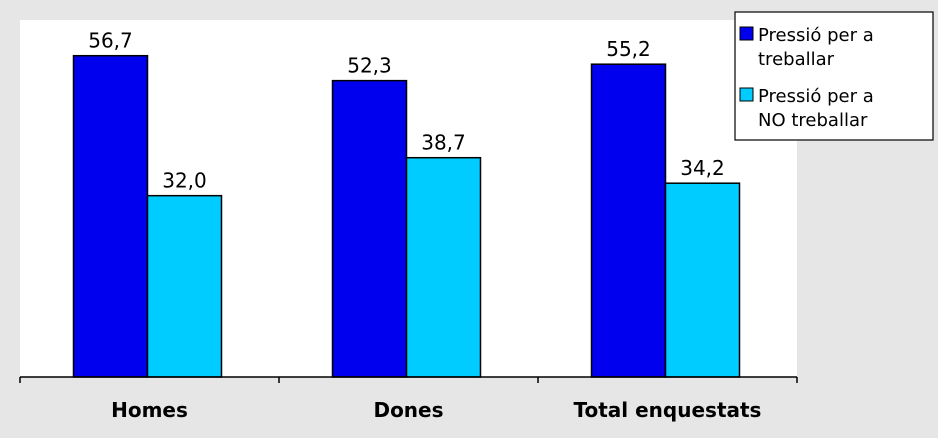 The height and width of the screenshot is (442, 938). Describe the element at coordinates (149, 410) in the screenshot. I see `category-label: Homes` at that location.